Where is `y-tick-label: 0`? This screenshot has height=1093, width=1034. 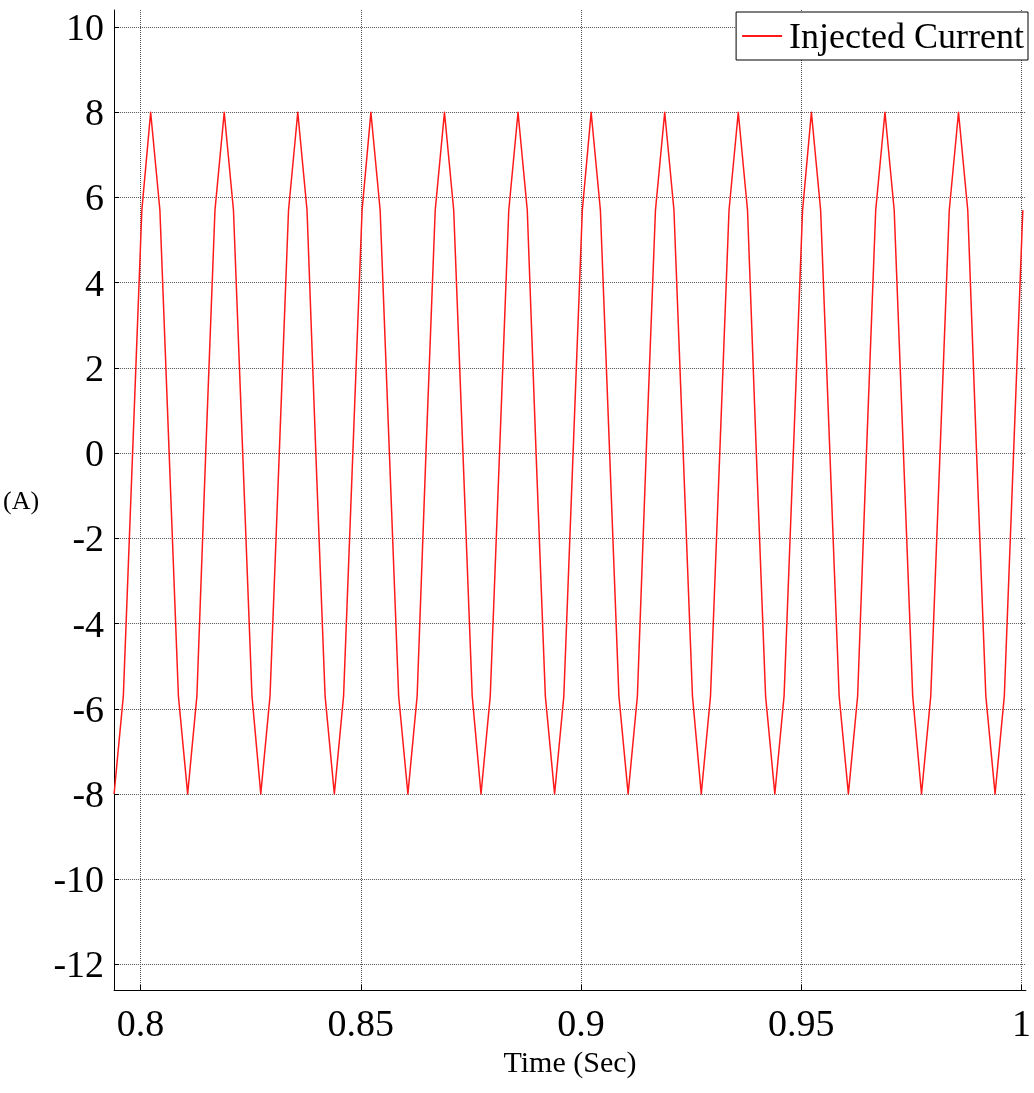
y-tick-label: 0 is located at coordinates (95, 453).